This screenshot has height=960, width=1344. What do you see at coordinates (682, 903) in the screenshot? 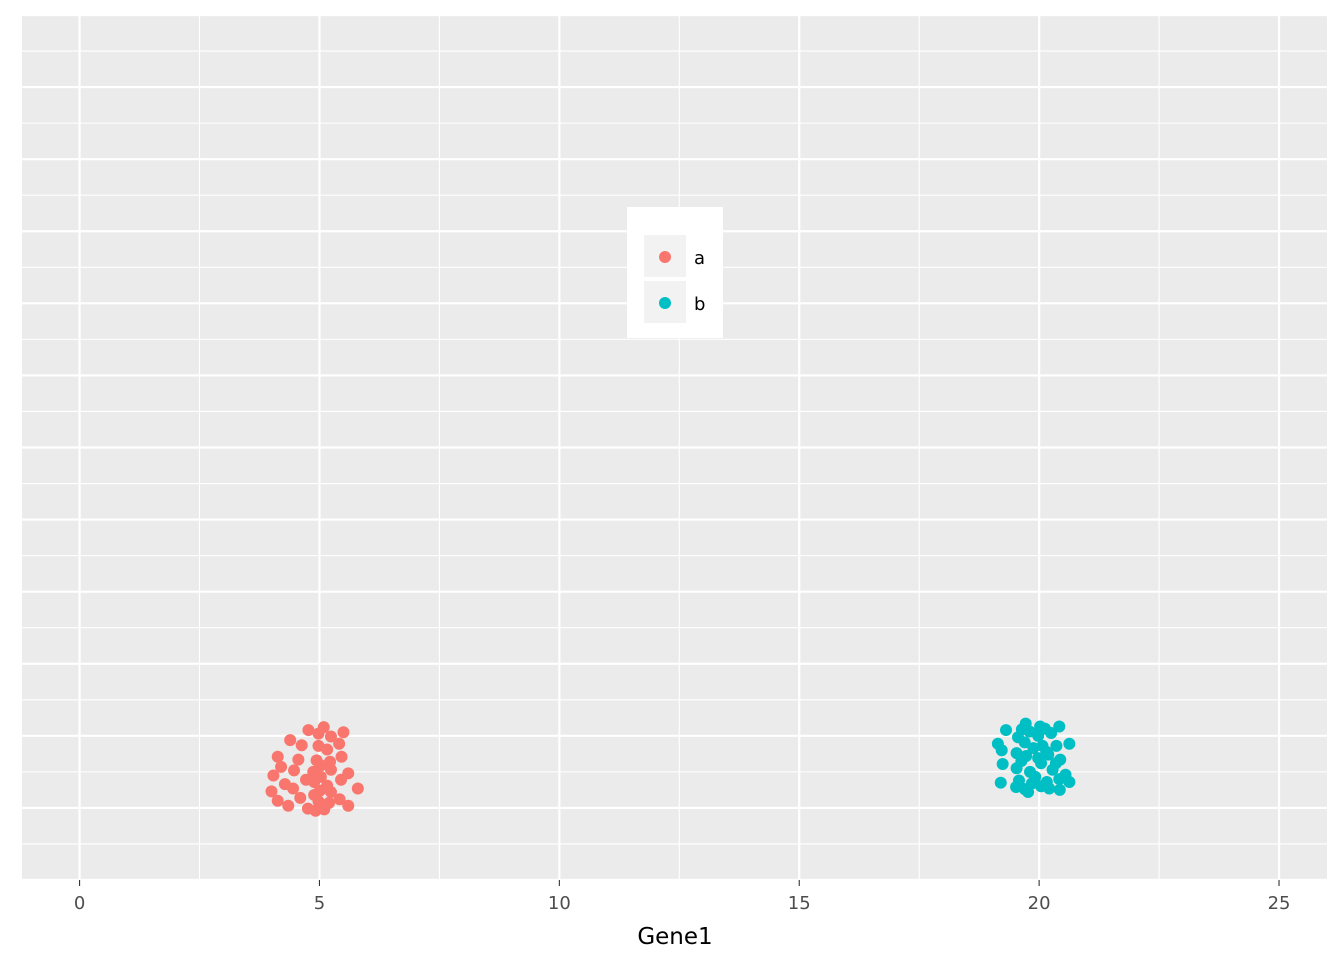
I see `x-axis-tick-labels: 0 5 10 15 20 25` at bounding box center [682, 903].